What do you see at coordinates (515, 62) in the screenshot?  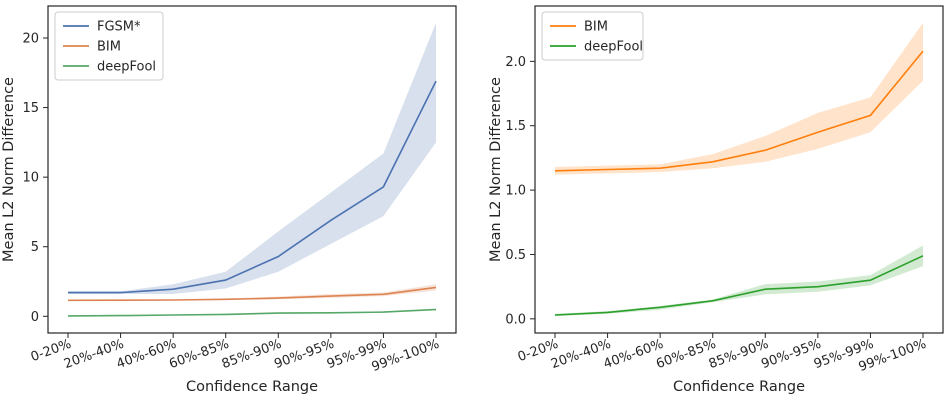 I see `y-tick-label: 2.0` at bounding box center [515, 62].